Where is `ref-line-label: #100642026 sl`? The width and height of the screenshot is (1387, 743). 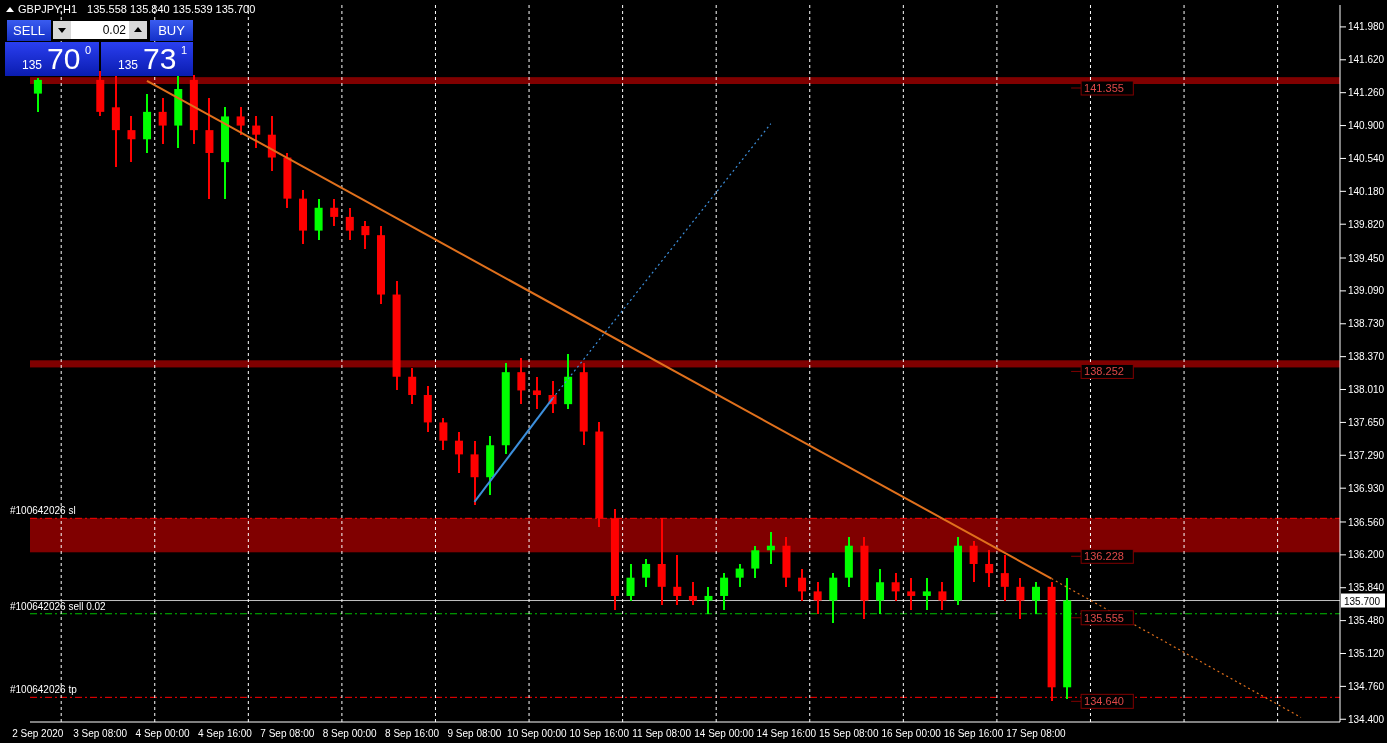 ref-line-label: #100642026 sl is located at coordinates (43, 511).